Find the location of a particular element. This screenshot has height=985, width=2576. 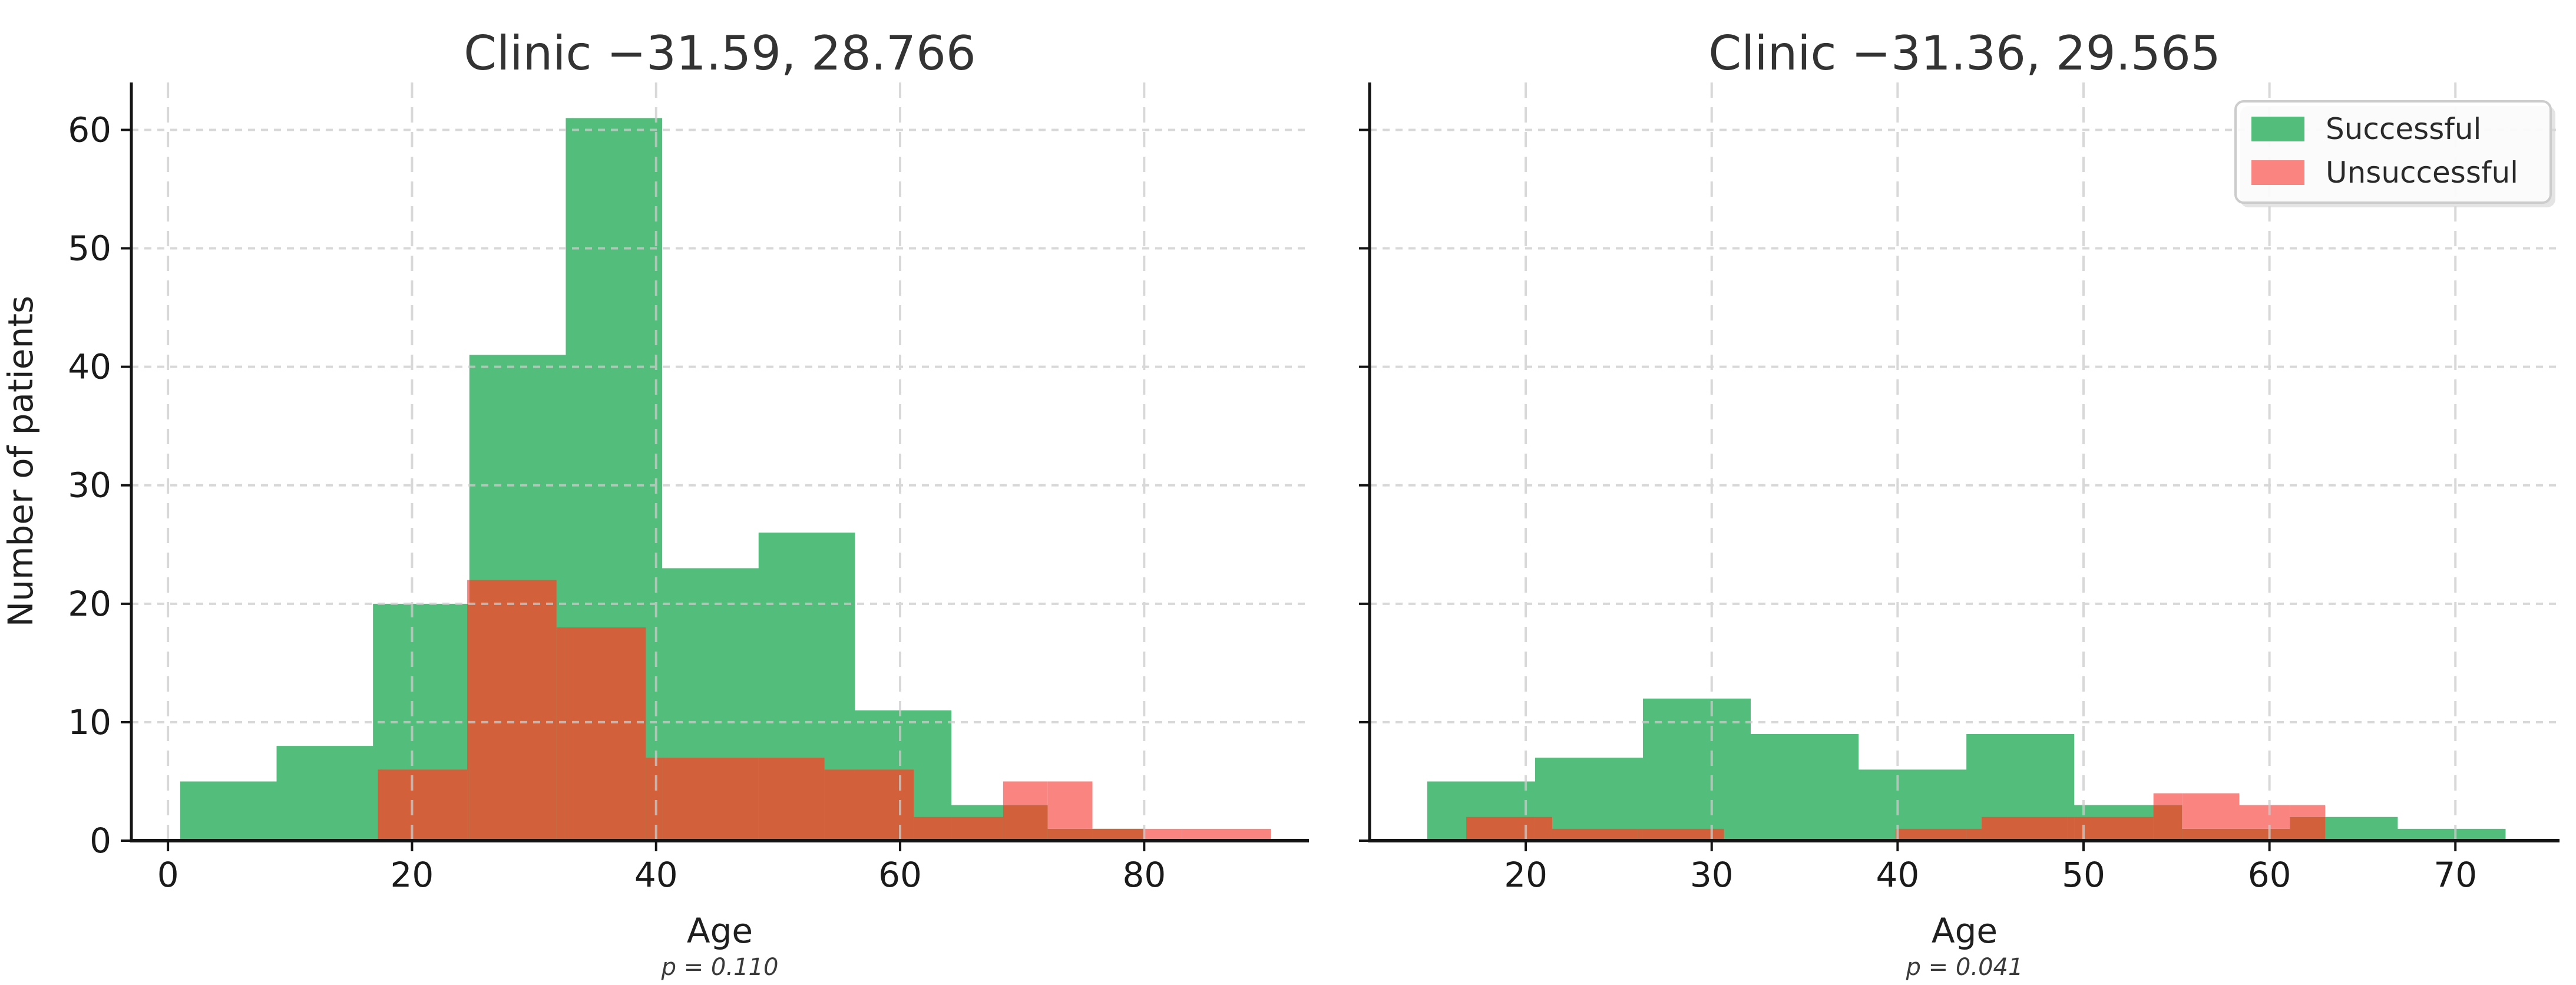

x-axis-label-right: Age is located at coordinates (1965, 931).